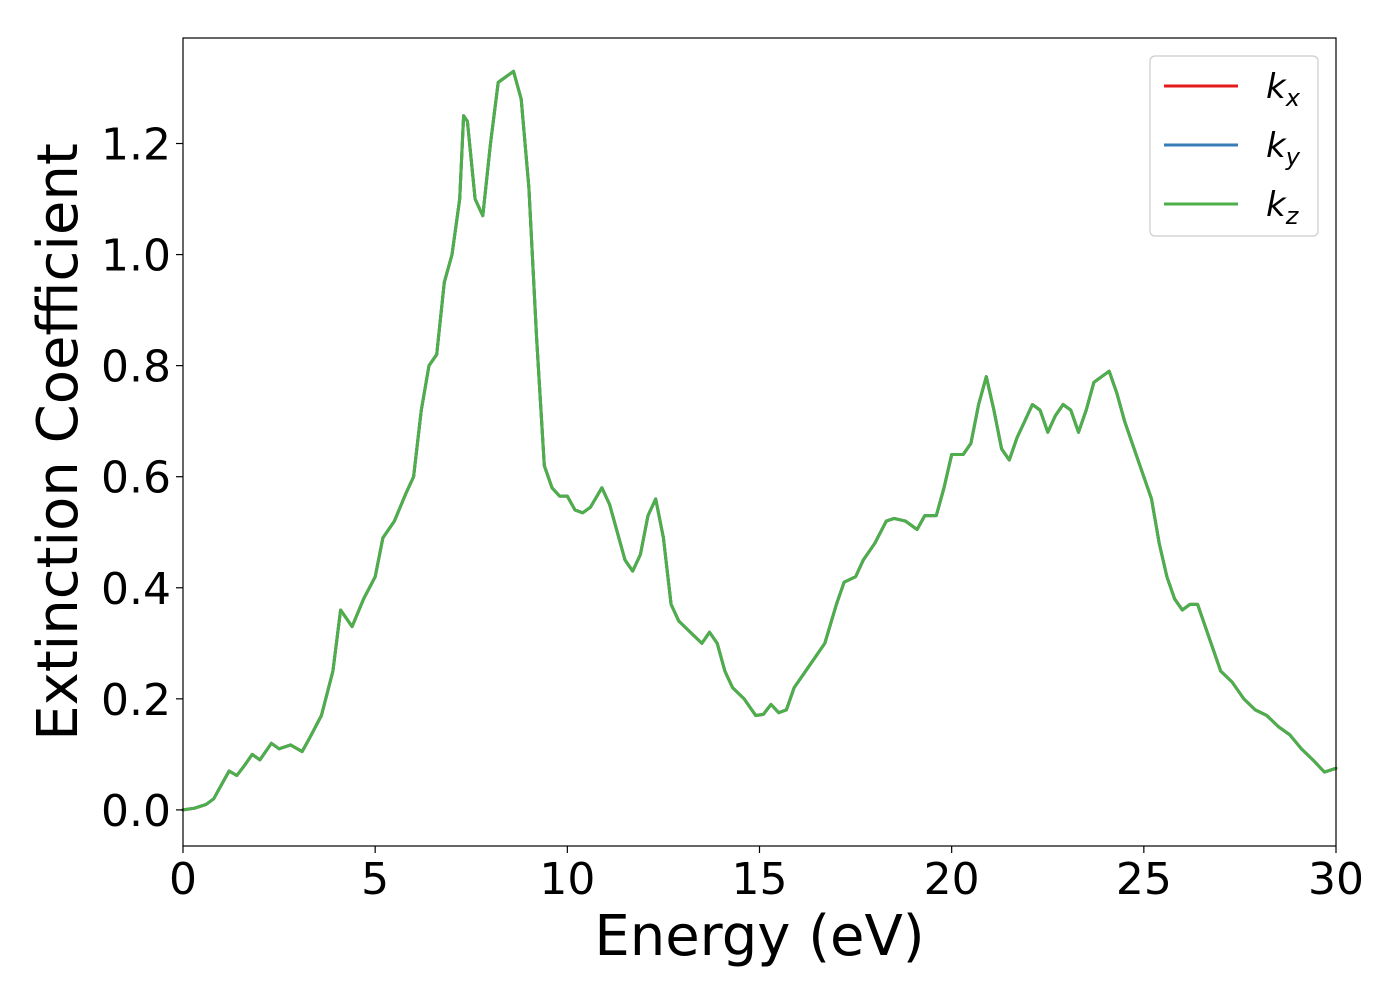 This screenshot has width=1400, height=1005. I want to click on y-axis-ticks: 0.0 0.2 0.4 0.6 0.8 1.0 1.2, so click(142, 478).